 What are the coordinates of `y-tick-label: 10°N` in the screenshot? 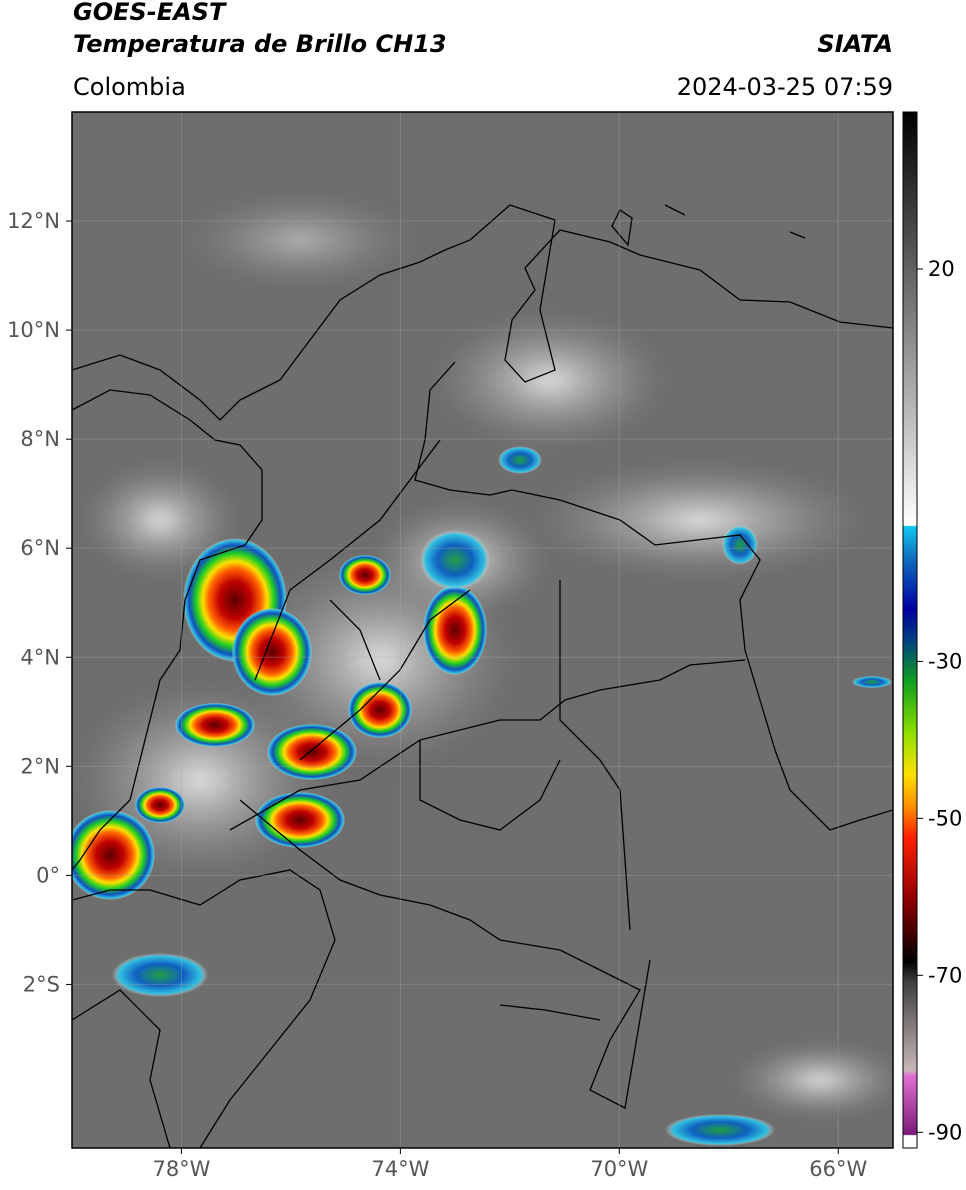 It's located at (33, 330).